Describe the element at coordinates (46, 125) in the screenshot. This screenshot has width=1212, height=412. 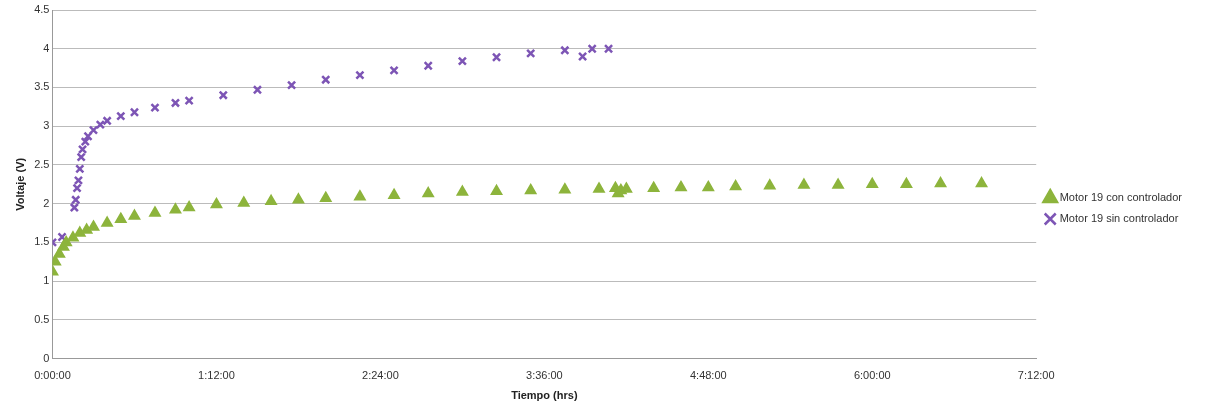
I see `y-tick-label: 3` at that location.